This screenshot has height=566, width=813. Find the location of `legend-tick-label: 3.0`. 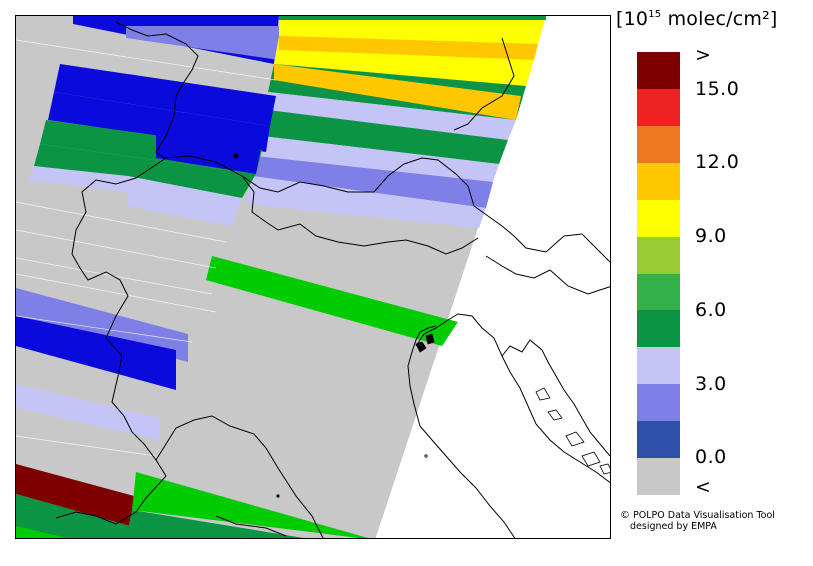

legend-tick-label: 3.0 is located at coordinates (711, 384).